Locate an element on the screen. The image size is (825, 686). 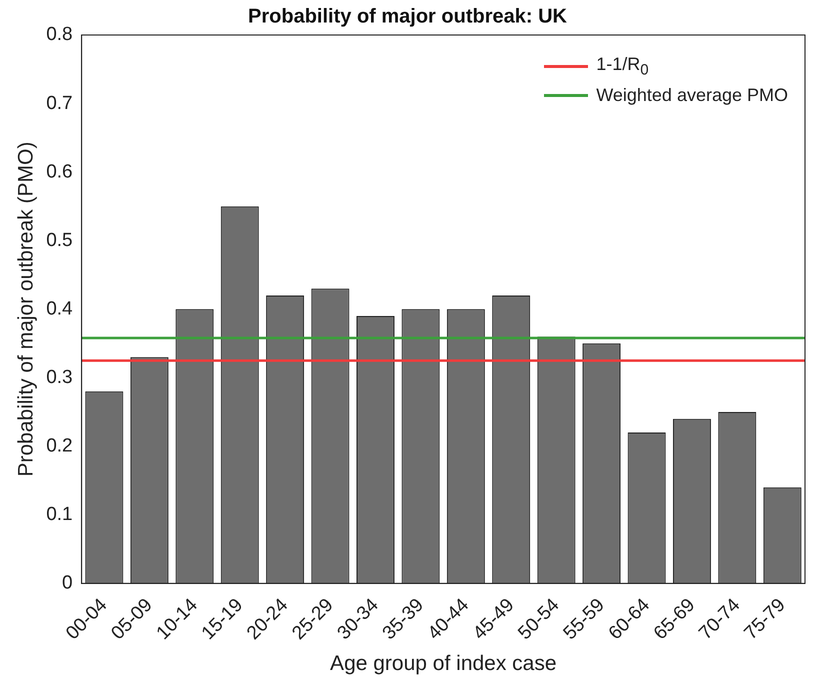
legend-label: 1-1/R$_{0}$ is located at coordinates (622, 66).